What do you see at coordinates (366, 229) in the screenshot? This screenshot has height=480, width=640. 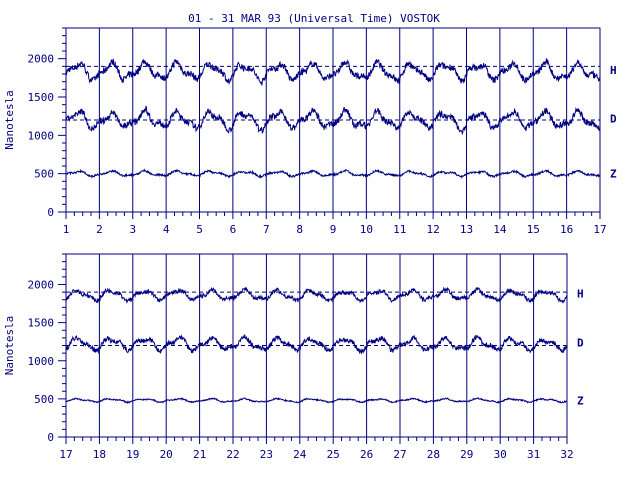 I see `x-tick-label: 10` at bounding box center [366, 229].